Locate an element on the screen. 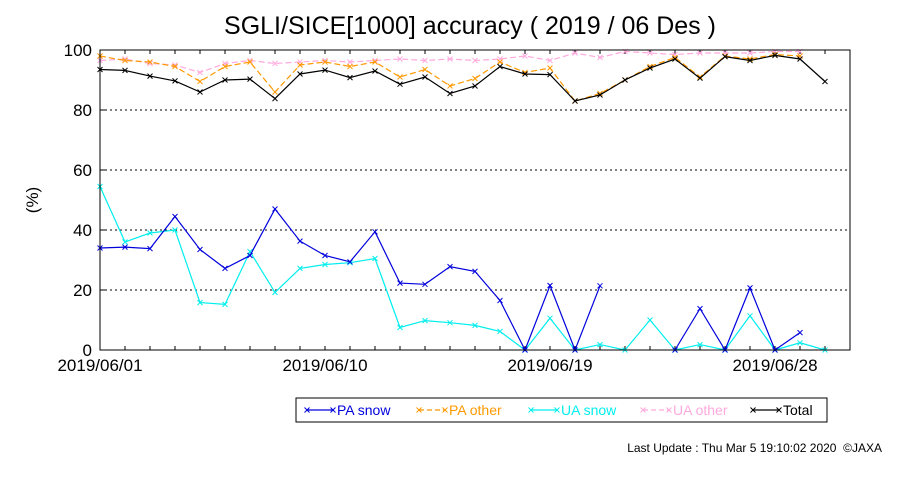  legend-label: UA snow is located at coordinates (589, 410).